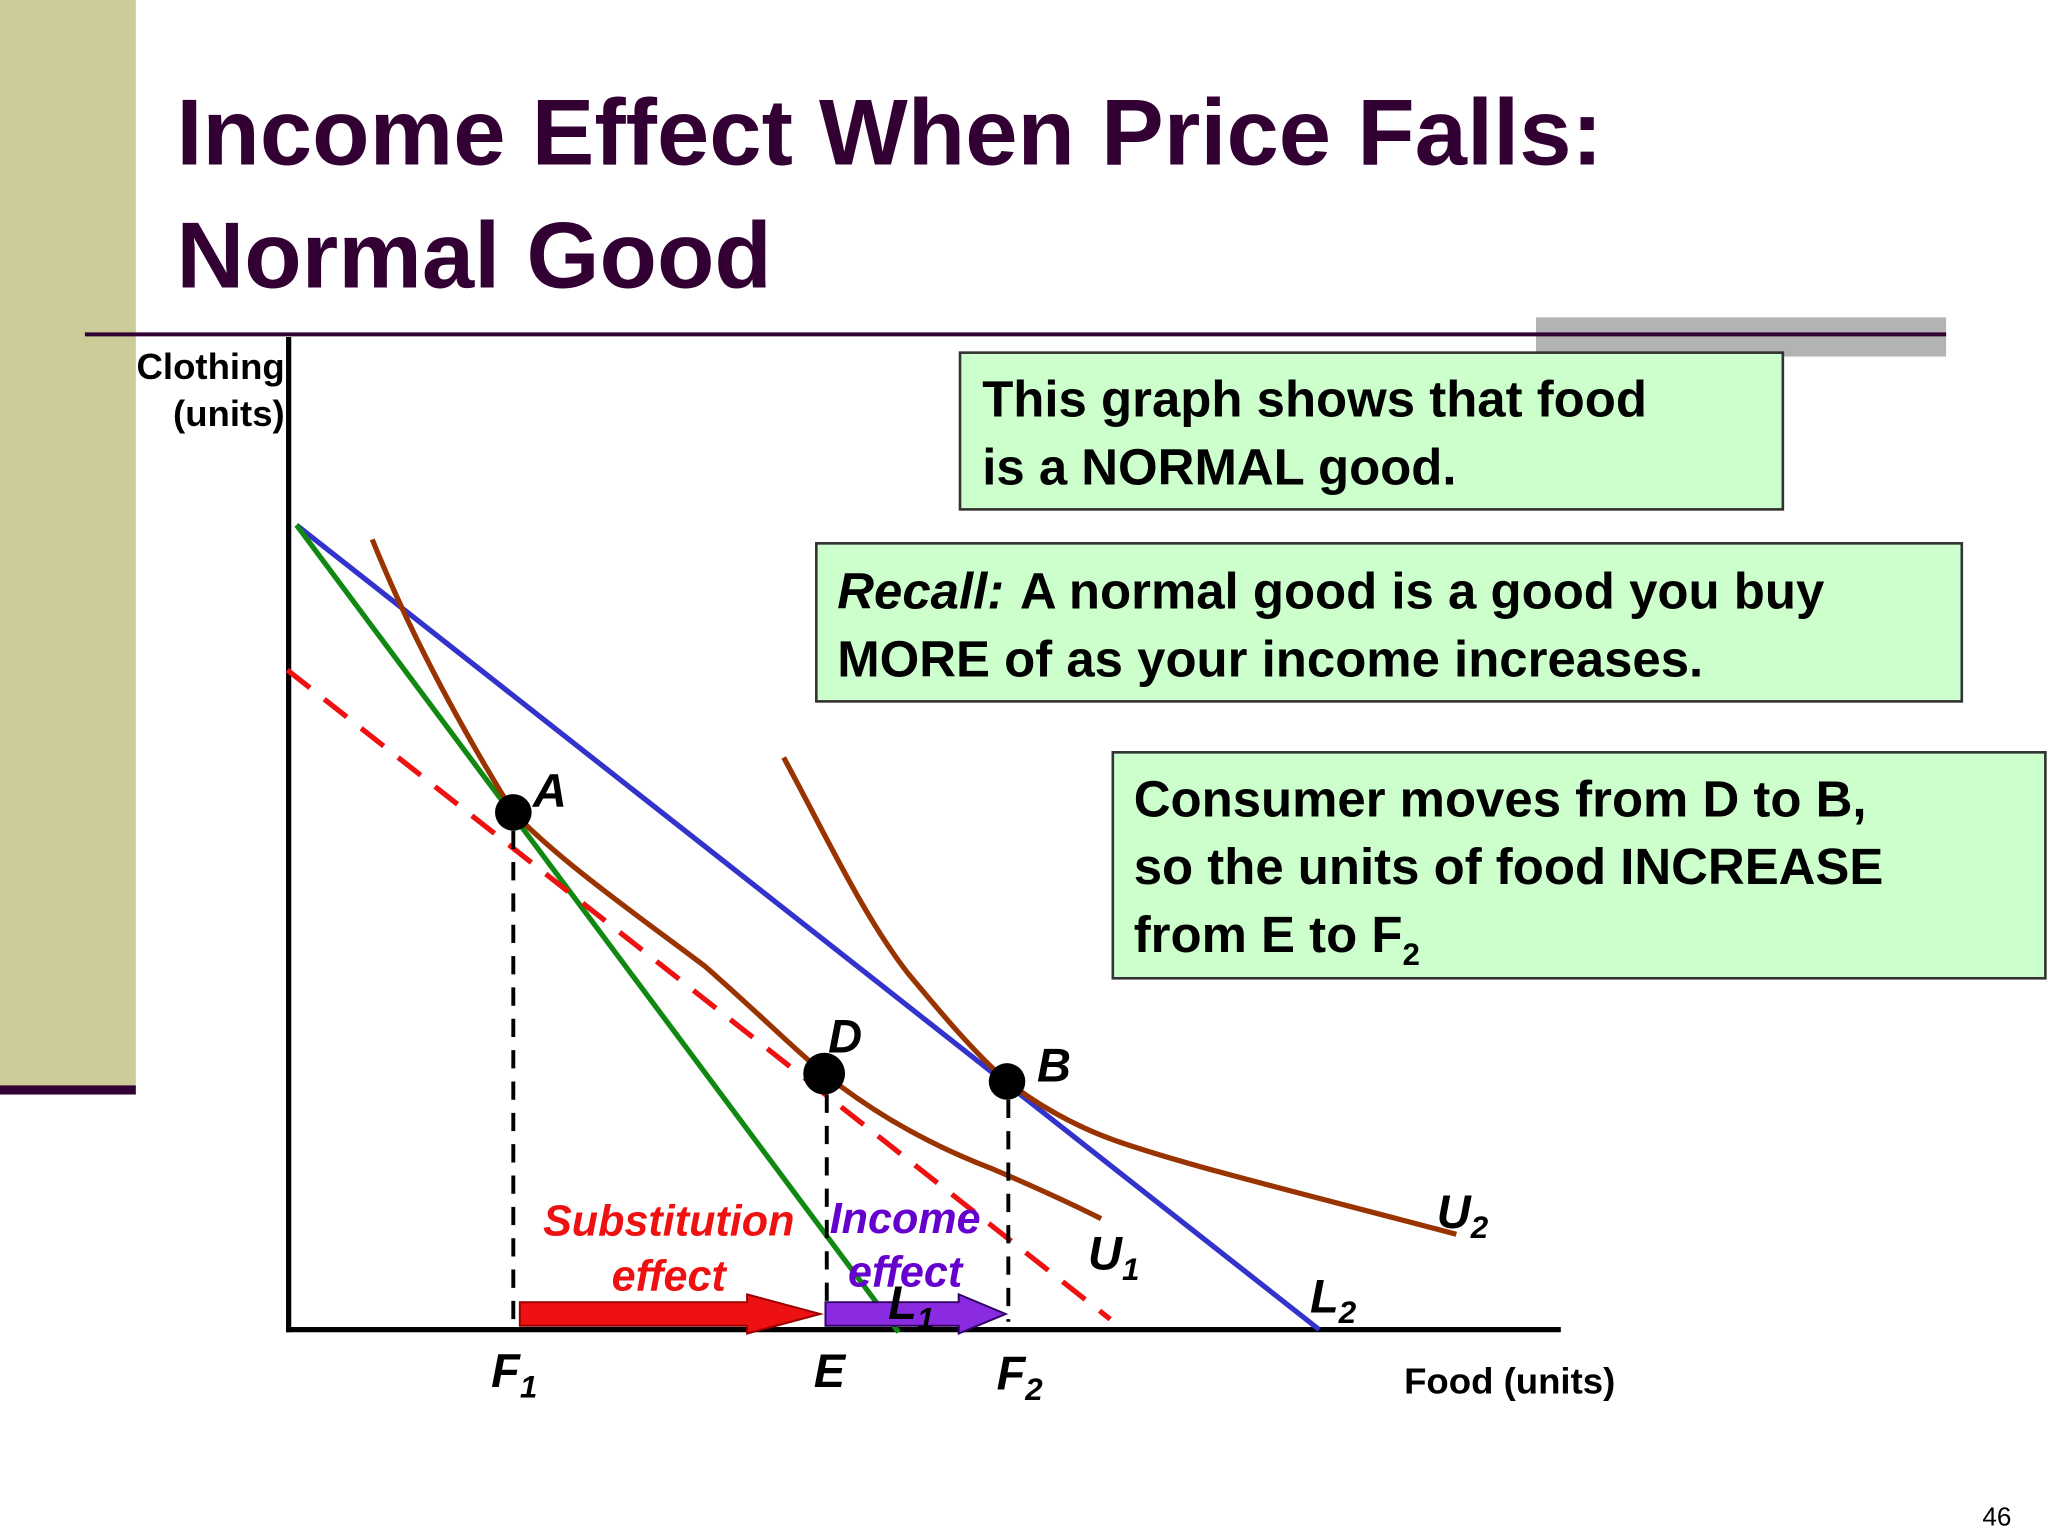 This screenshot has height=1536, width=2048. I want to click on title-line: Income Effect When Price Falls:, so click(889, 132).